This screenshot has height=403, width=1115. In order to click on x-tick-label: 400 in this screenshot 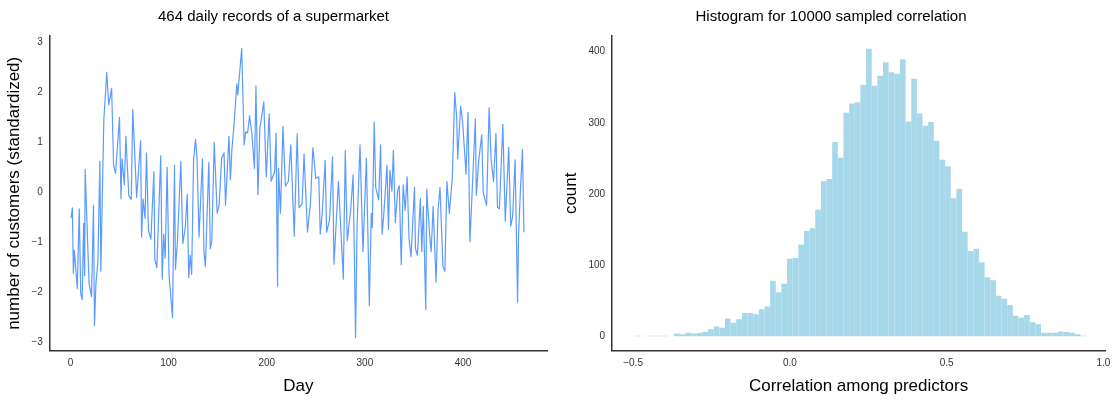, I will do `click(463, 363)`.